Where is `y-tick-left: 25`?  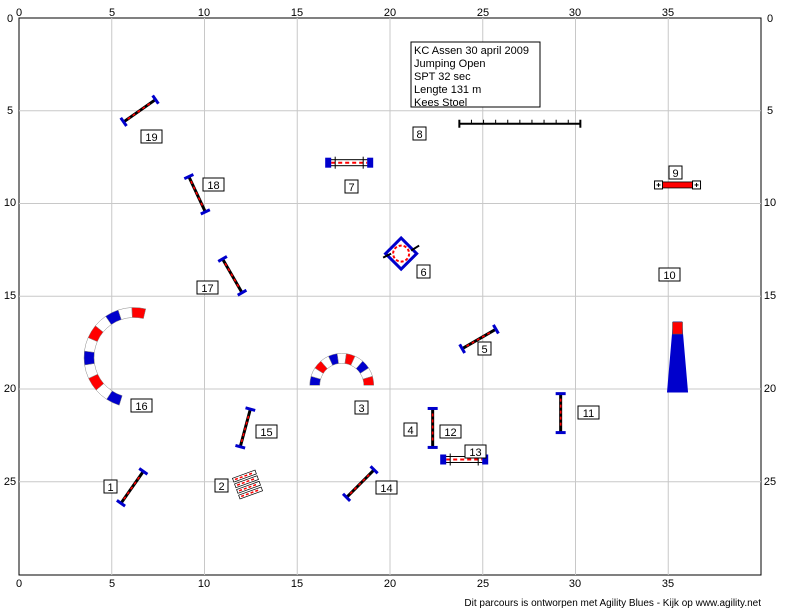
y-tick-left: 25 is located at coordinates (10, 482).